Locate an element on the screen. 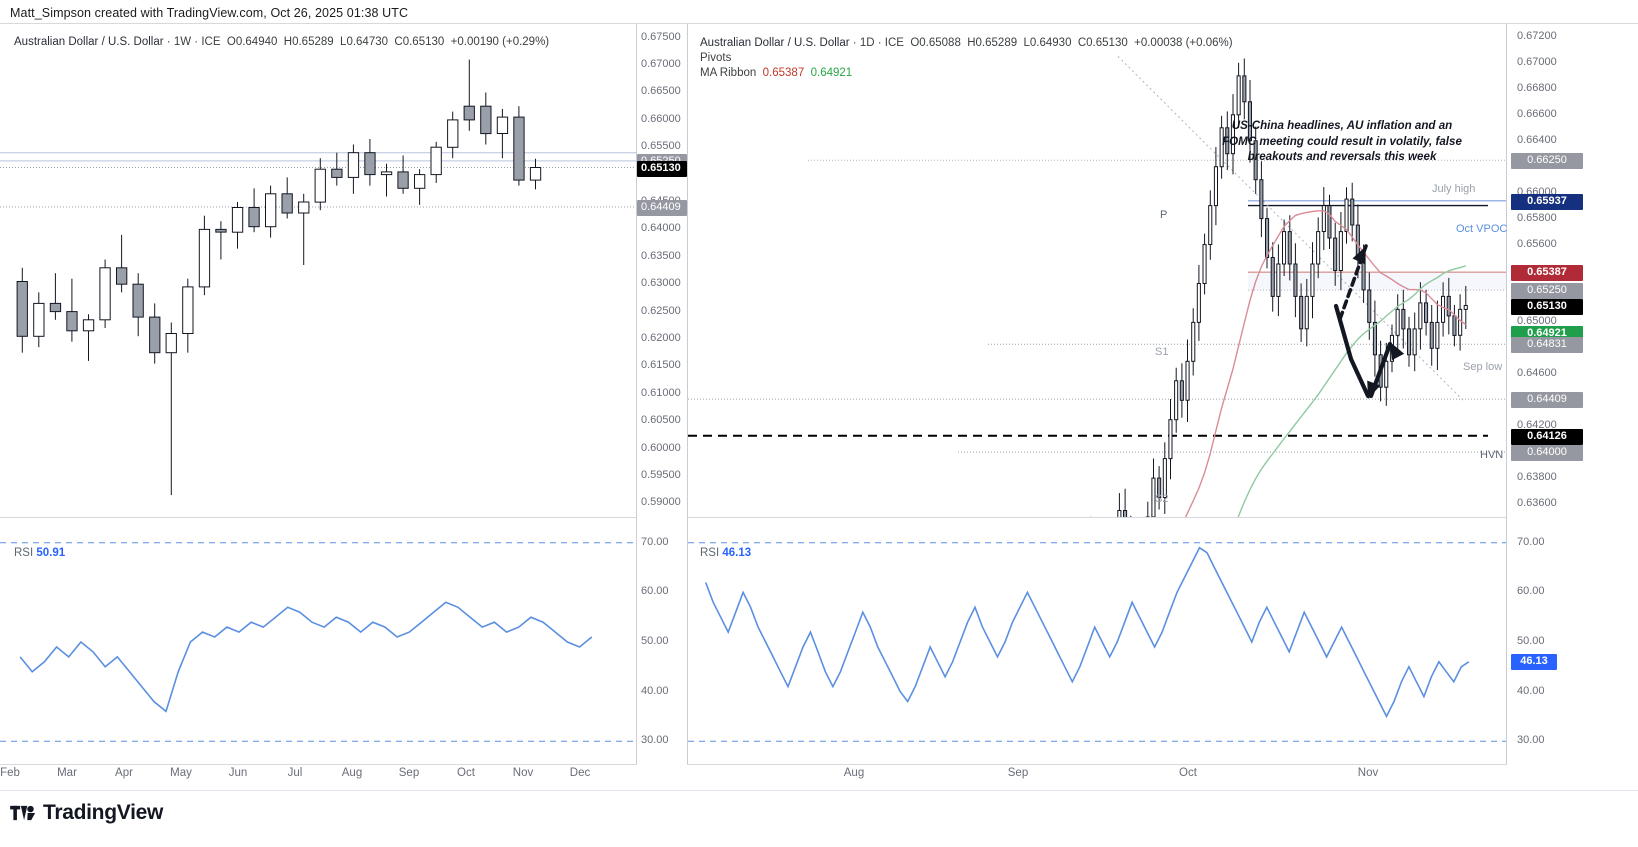 Image resolution: width=1638 pixels, height=847 pixels. time-axis-label-right: Oct is located at coordinates (1188, 773).